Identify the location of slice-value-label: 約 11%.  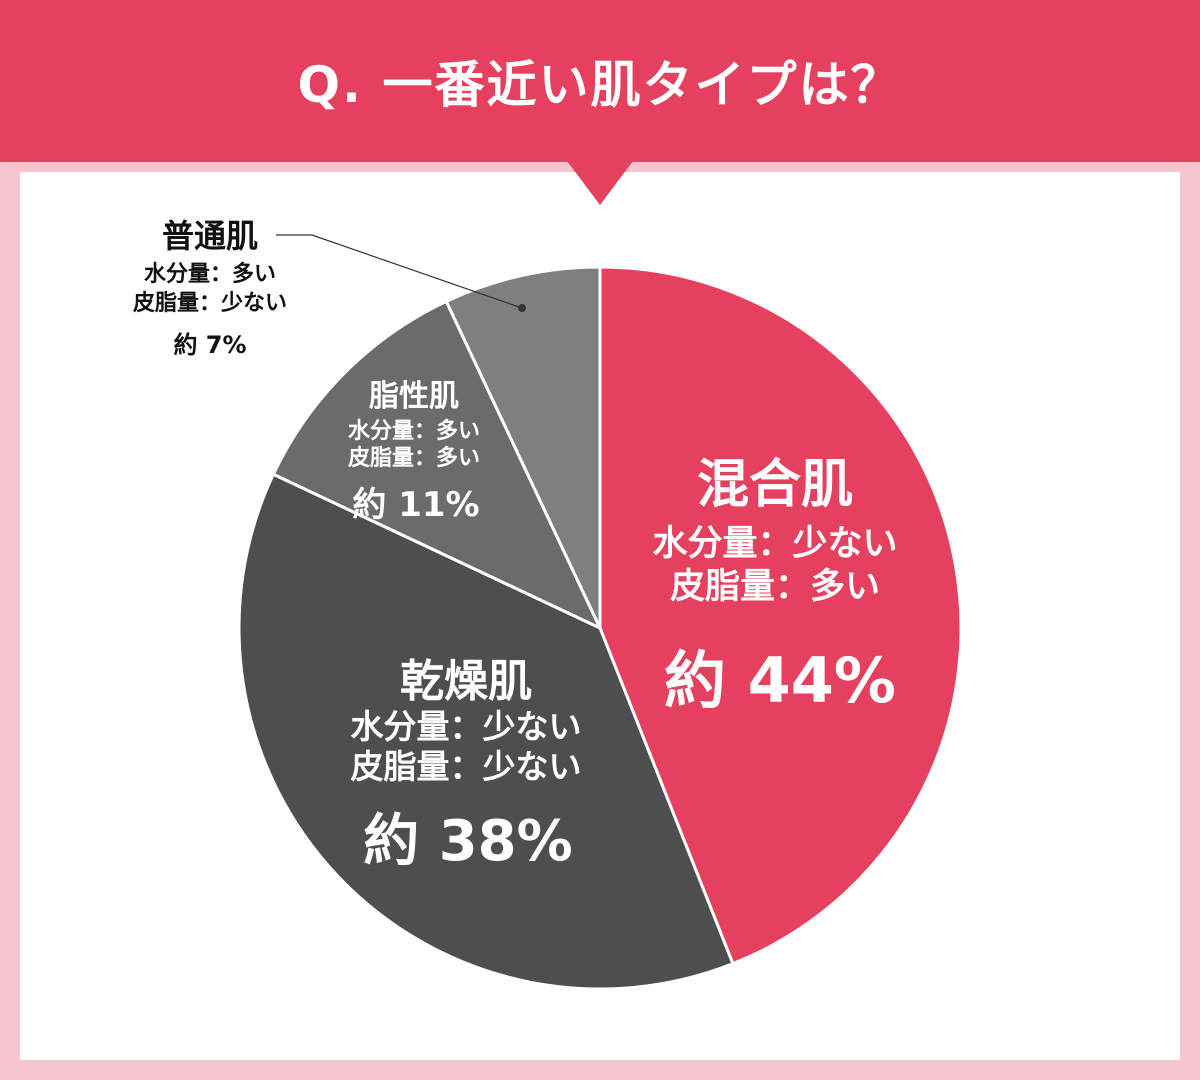
(415, 505).